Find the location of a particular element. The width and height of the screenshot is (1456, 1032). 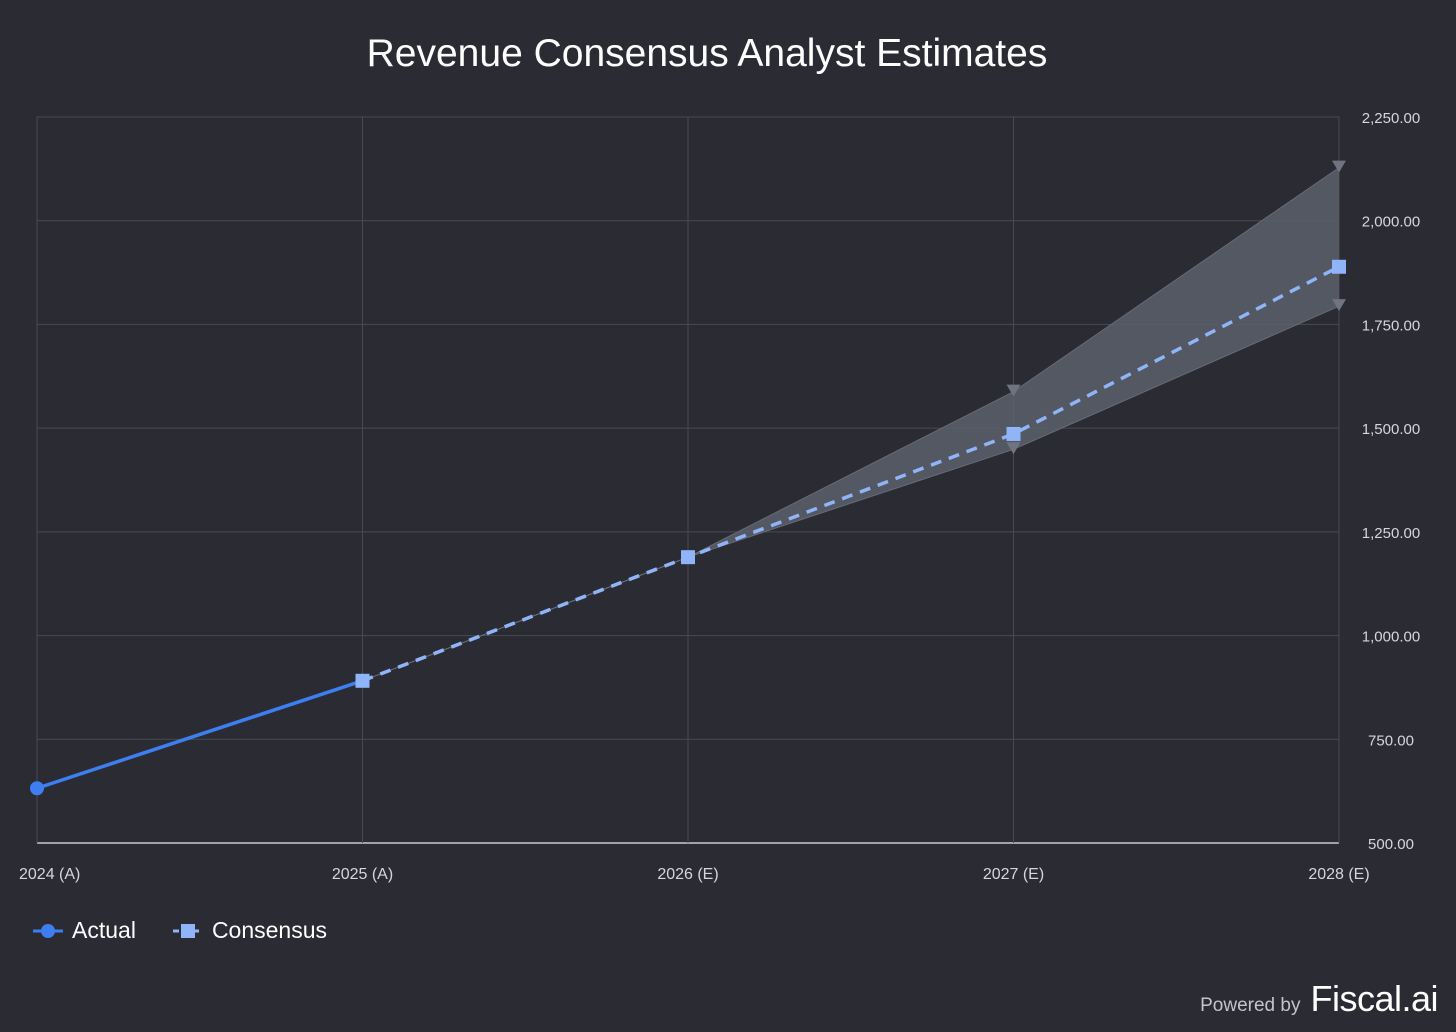

legend: Actual Consensus is located at coordinates (179, 930).